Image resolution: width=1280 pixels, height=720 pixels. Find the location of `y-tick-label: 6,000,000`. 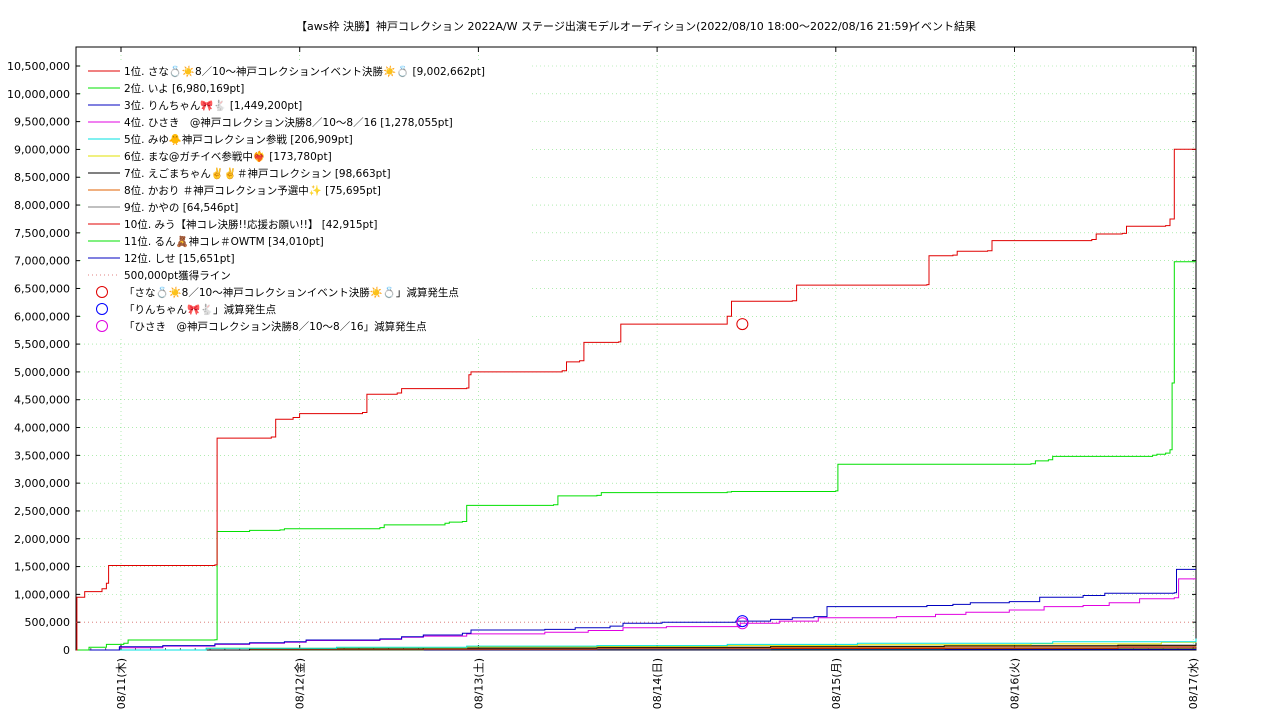

y-tick-label: 6,000,000 is located at coordinates (42, 316).